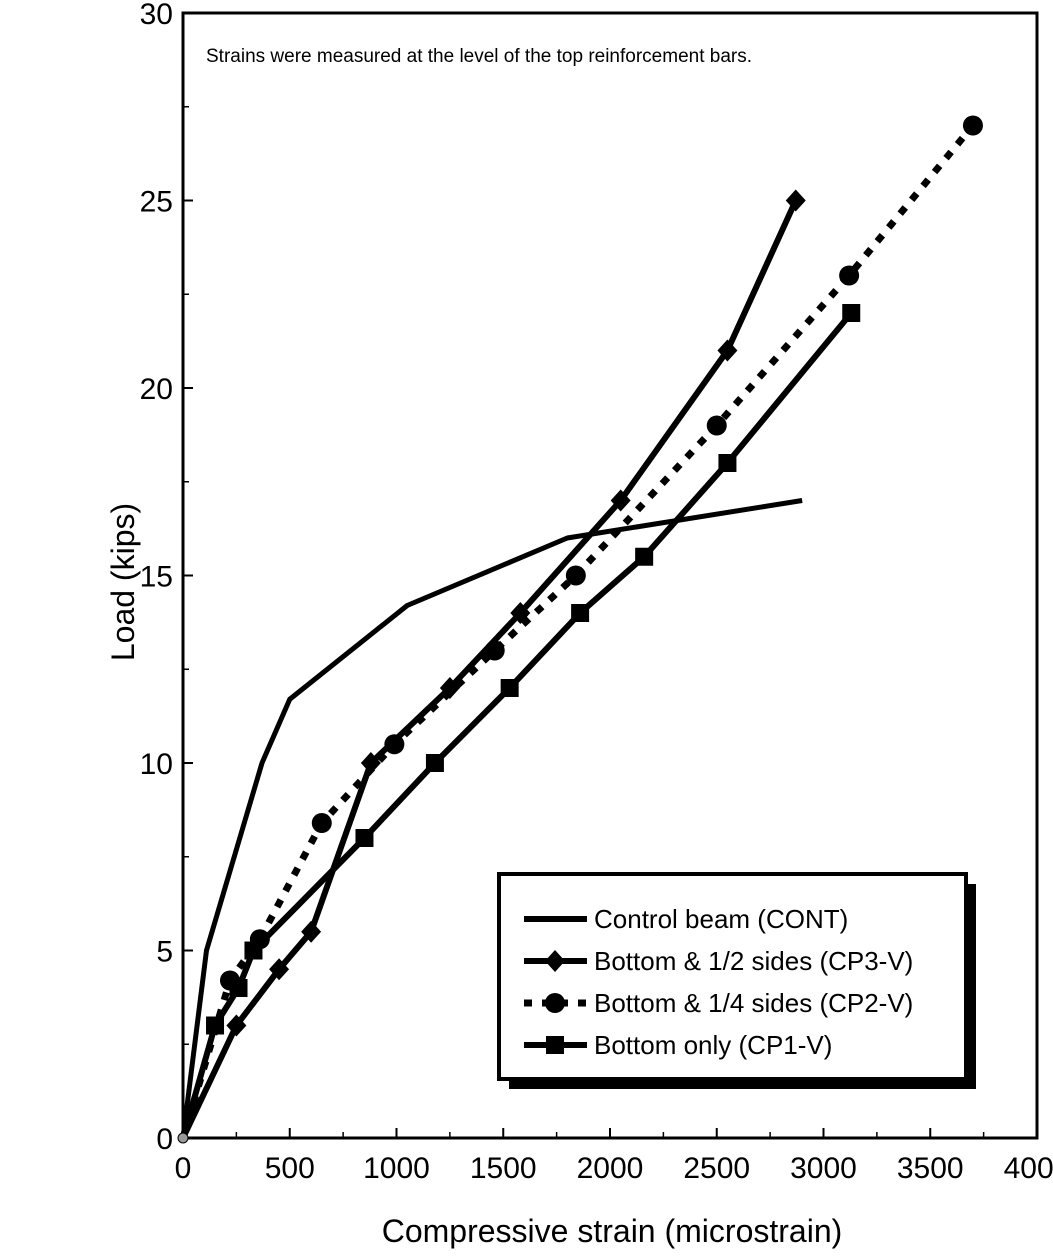 This screenshot has width=1053, height=1257. I want to click on legend-label: Bottom & 1/2 sides (CP3-V), so click(753, 961).